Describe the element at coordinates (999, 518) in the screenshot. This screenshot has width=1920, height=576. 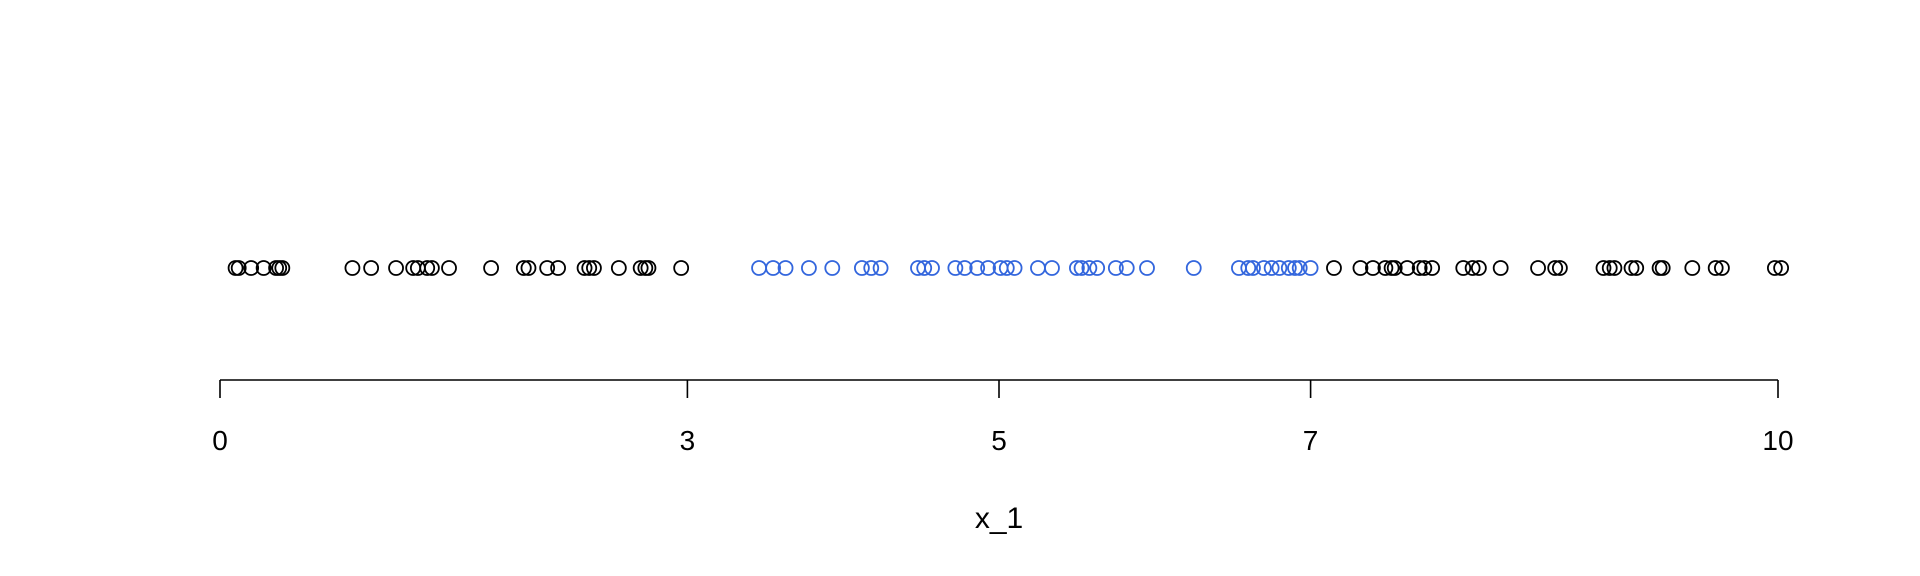
I see `x-axis-title: x_1` at that location.